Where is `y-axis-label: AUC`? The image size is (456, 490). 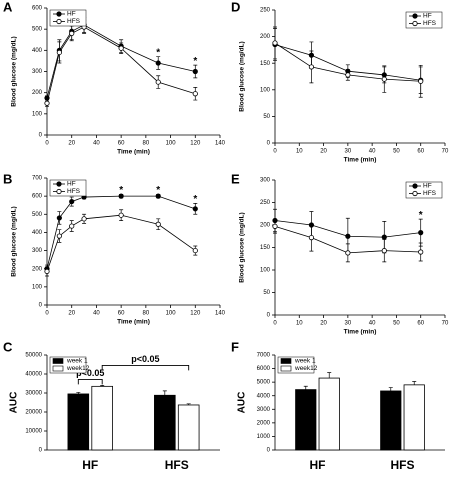
y-axis-label: AUC is located at coordinates (242, 403).